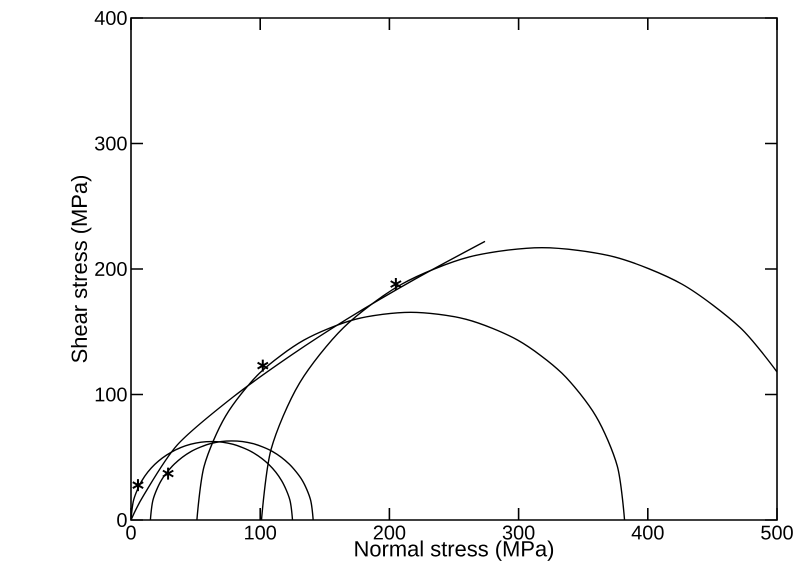 The height and width of the screenshot is (587, 811). Describe the element at coordinates (111, 143) in the screenshot. I see `y-tick-label: 300` at that location.